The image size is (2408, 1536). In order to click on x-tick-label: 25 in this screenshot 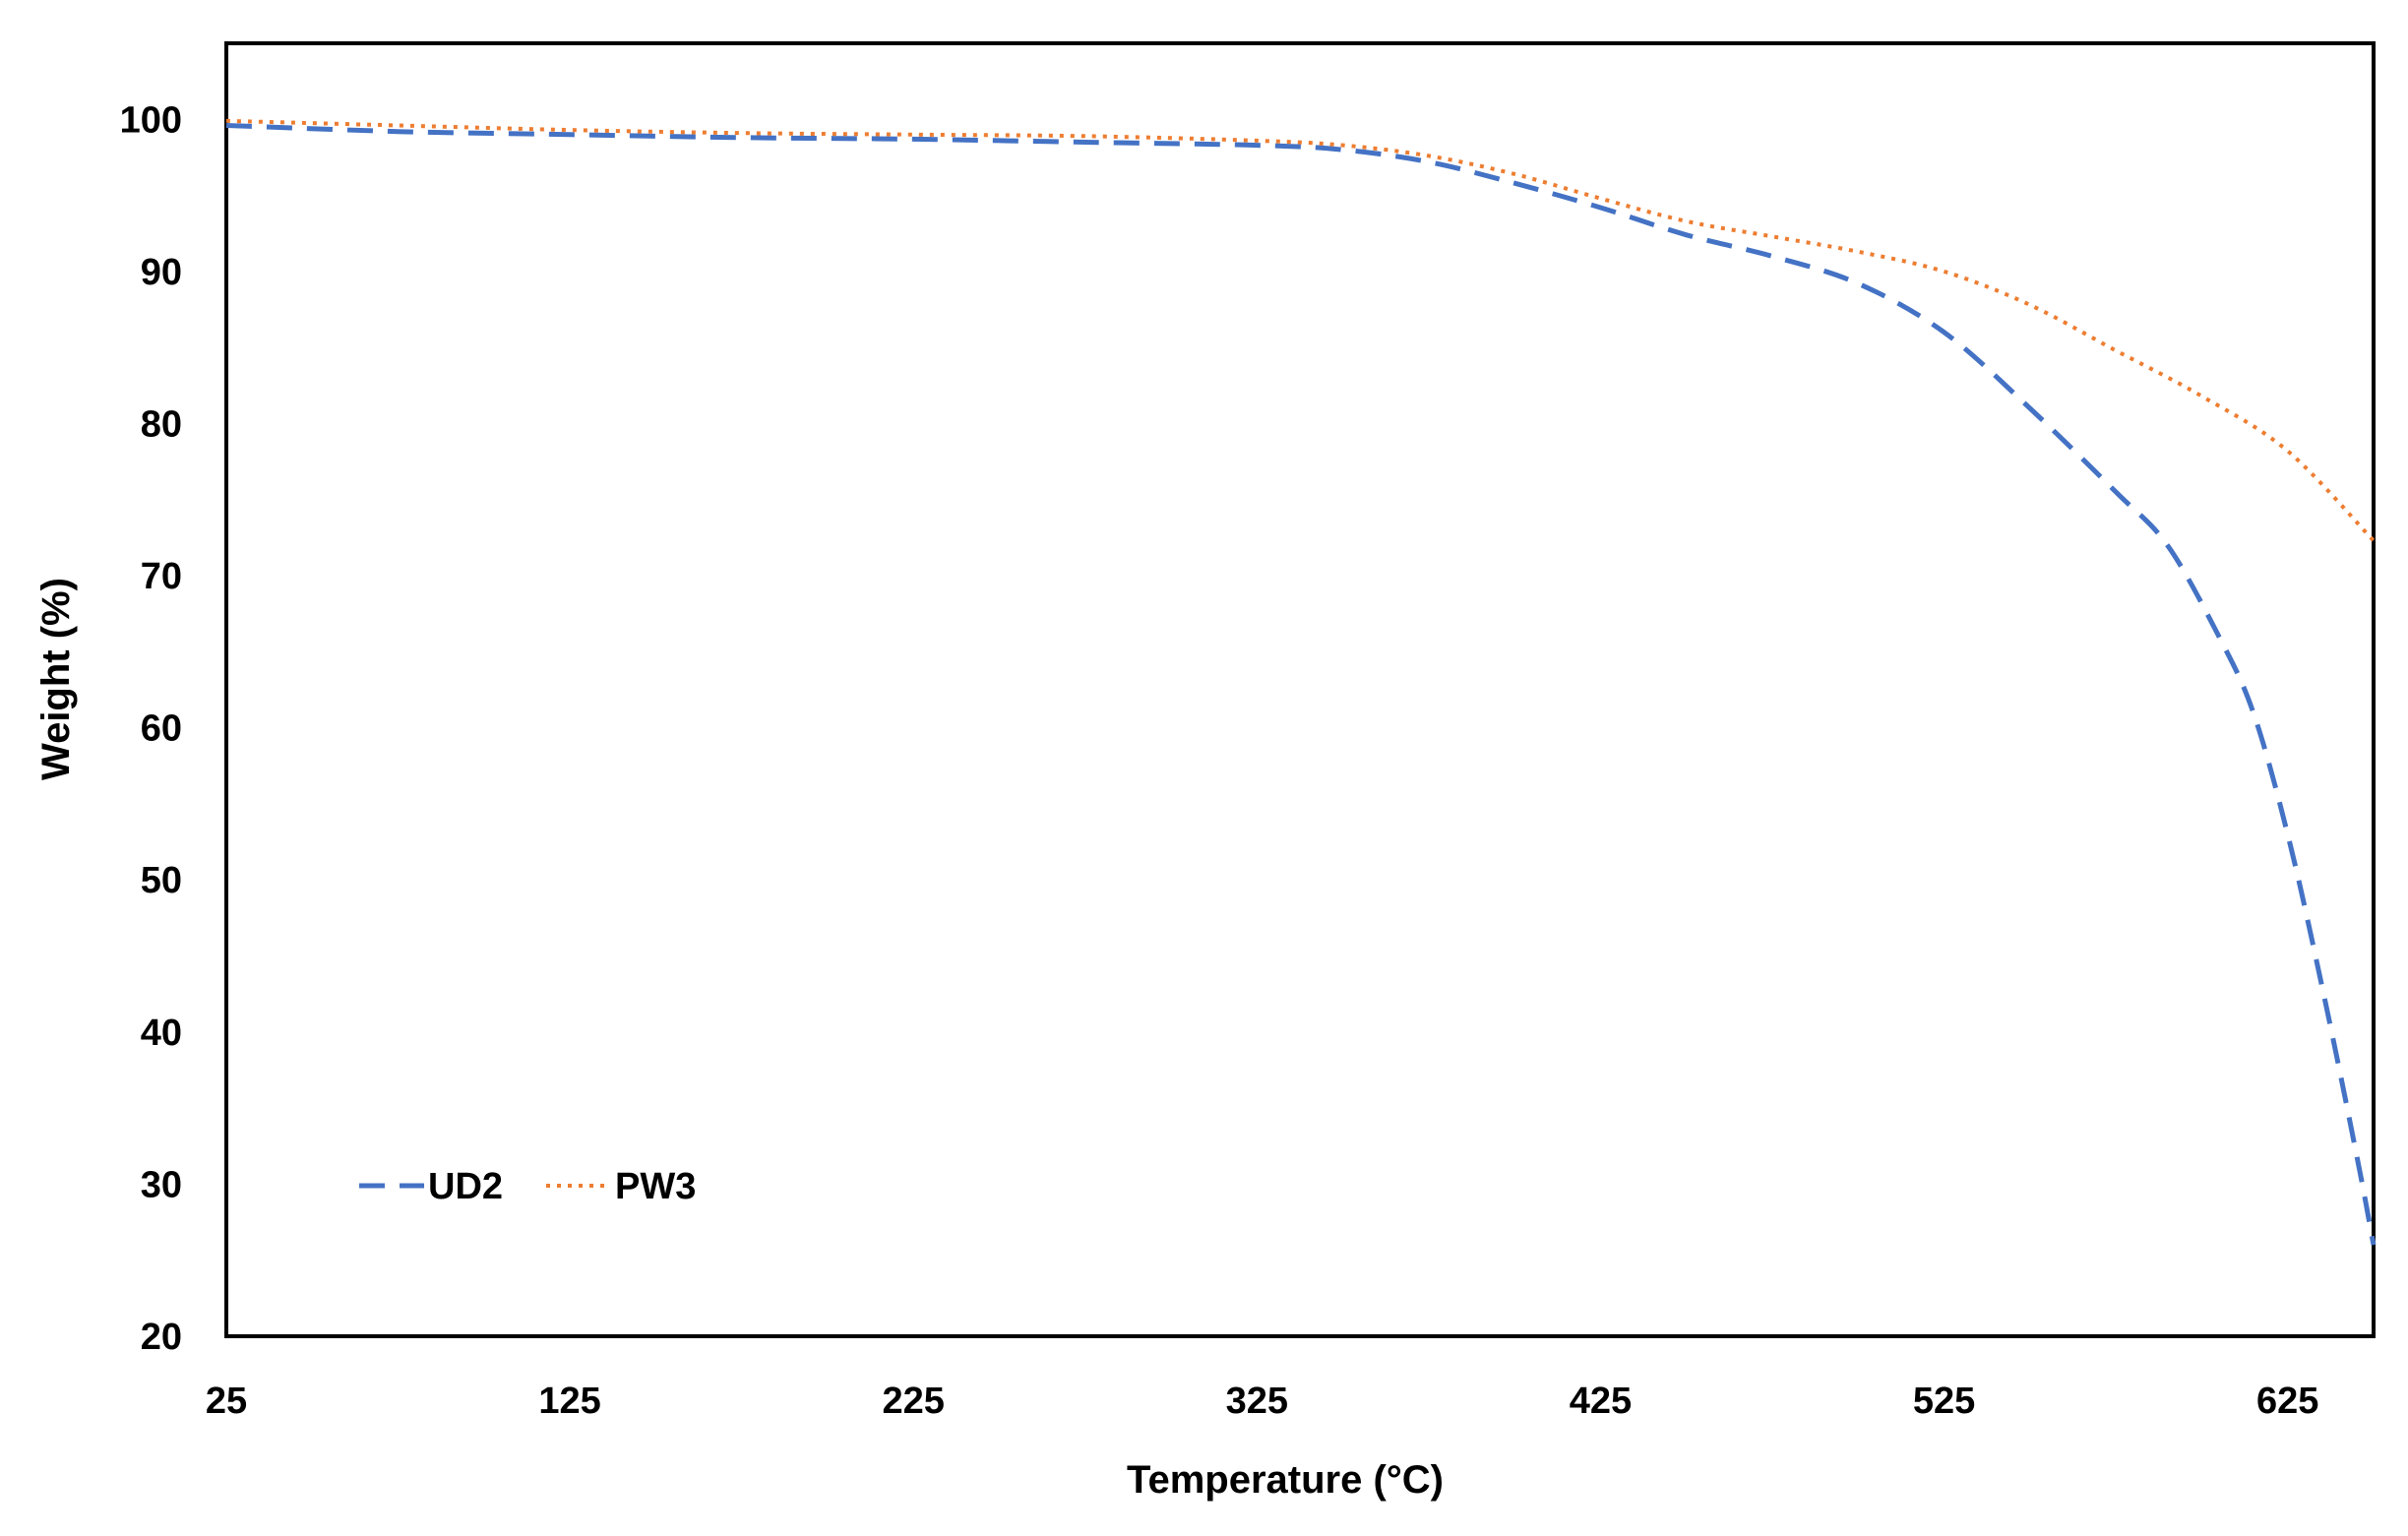, I will do `click(227, 1402)`.